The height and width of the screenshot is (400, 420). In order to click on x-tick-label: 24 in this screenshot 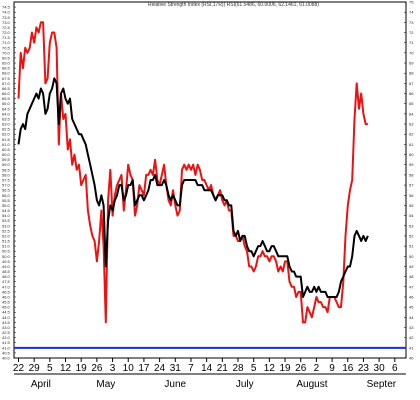, I will do `click(160, 368)`.